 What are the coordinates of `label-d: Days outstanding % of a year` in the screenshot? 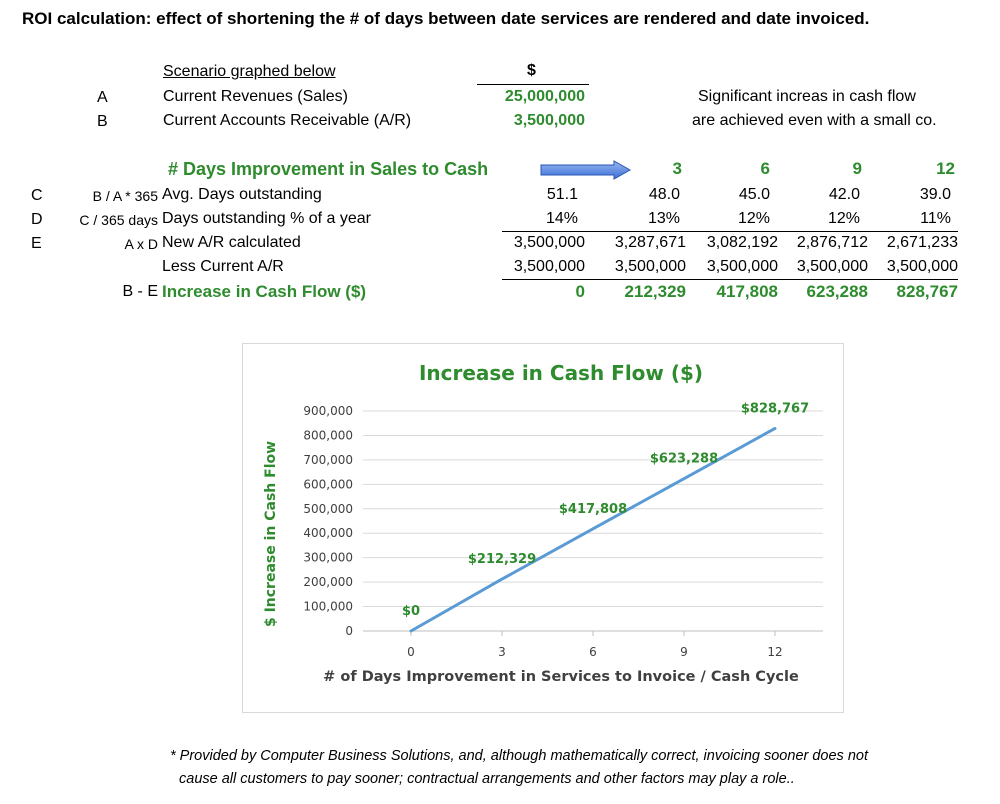 It's located at (267, 218).